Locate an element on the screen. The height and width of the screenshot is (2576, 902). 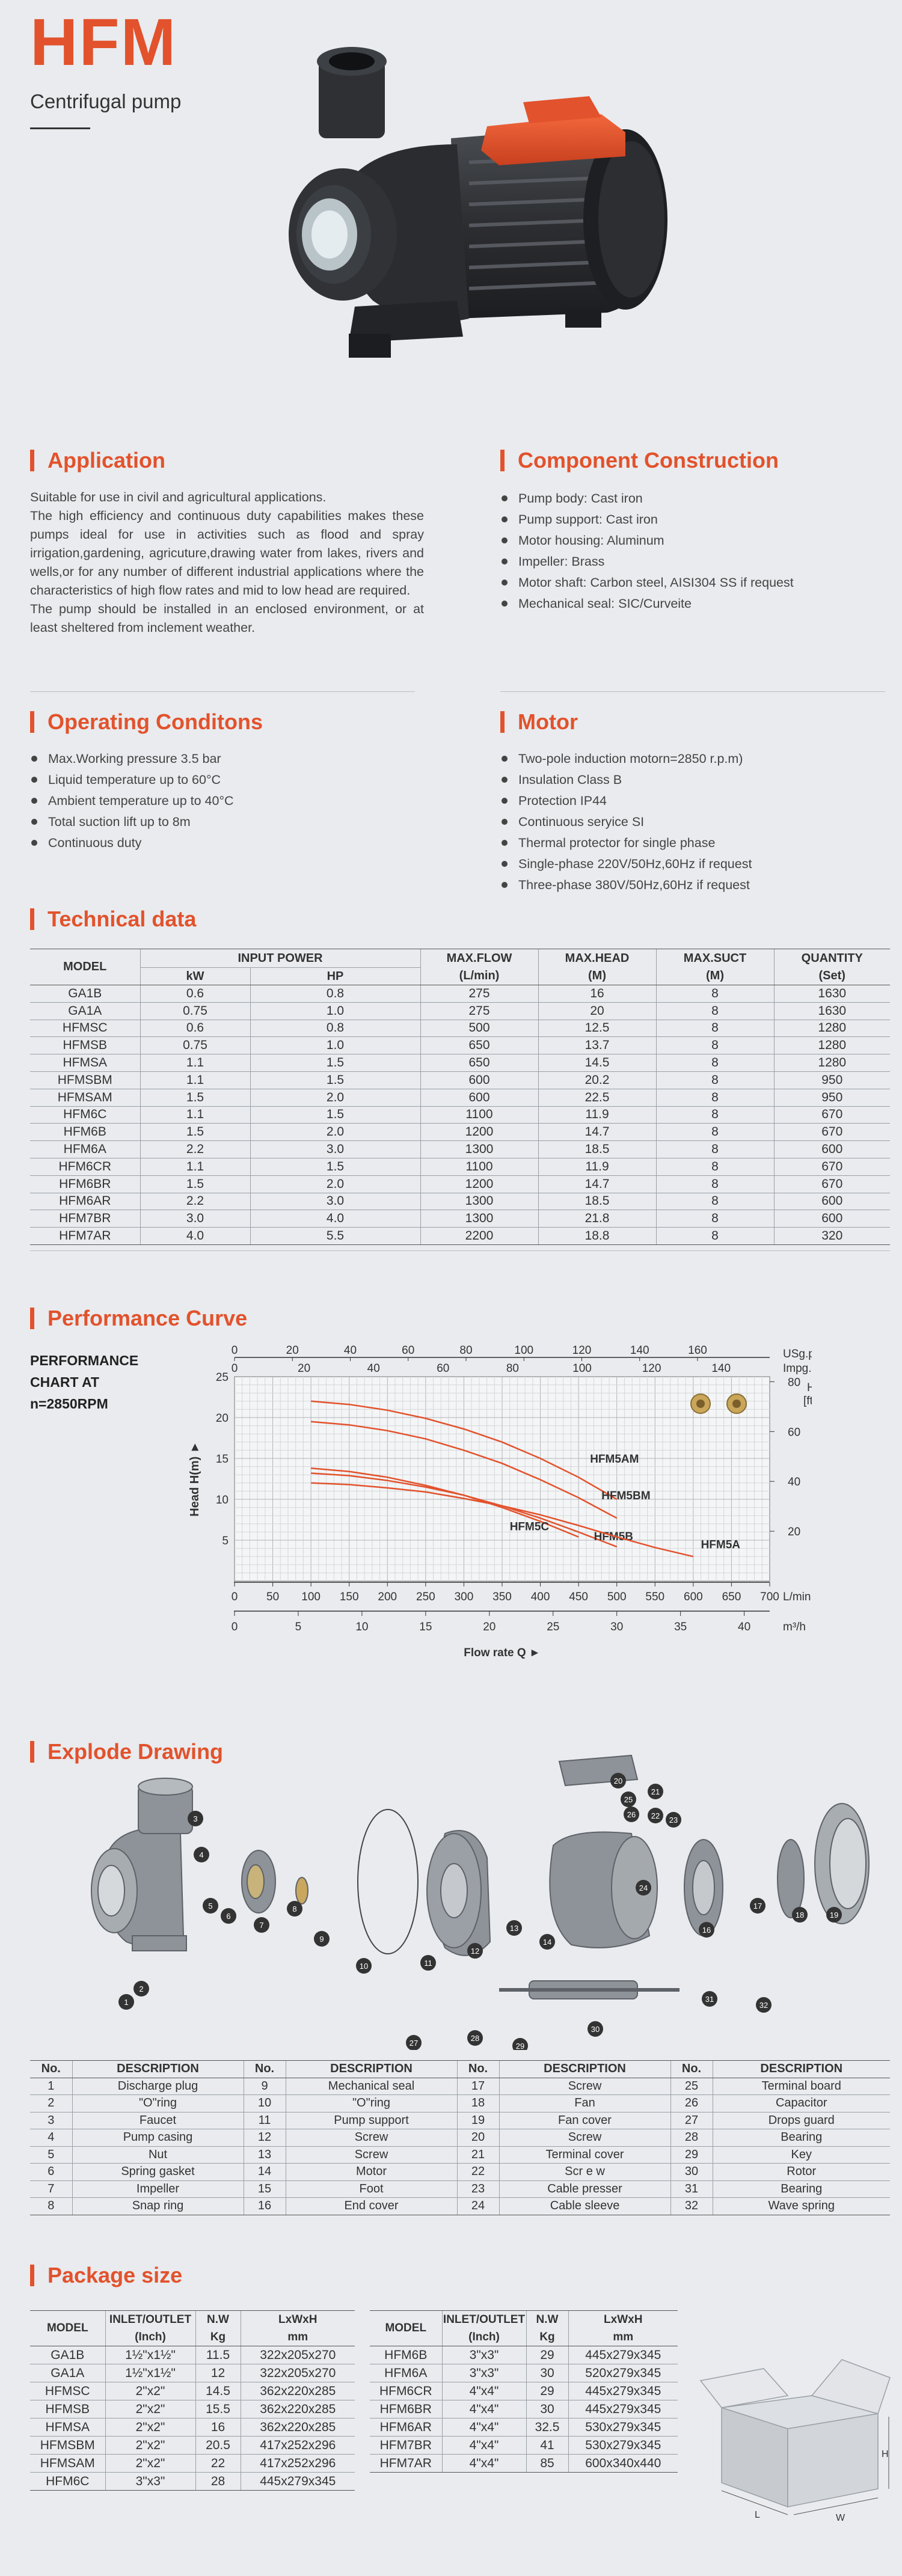
callout-number: 10 is located at coordinates (364, 1966).